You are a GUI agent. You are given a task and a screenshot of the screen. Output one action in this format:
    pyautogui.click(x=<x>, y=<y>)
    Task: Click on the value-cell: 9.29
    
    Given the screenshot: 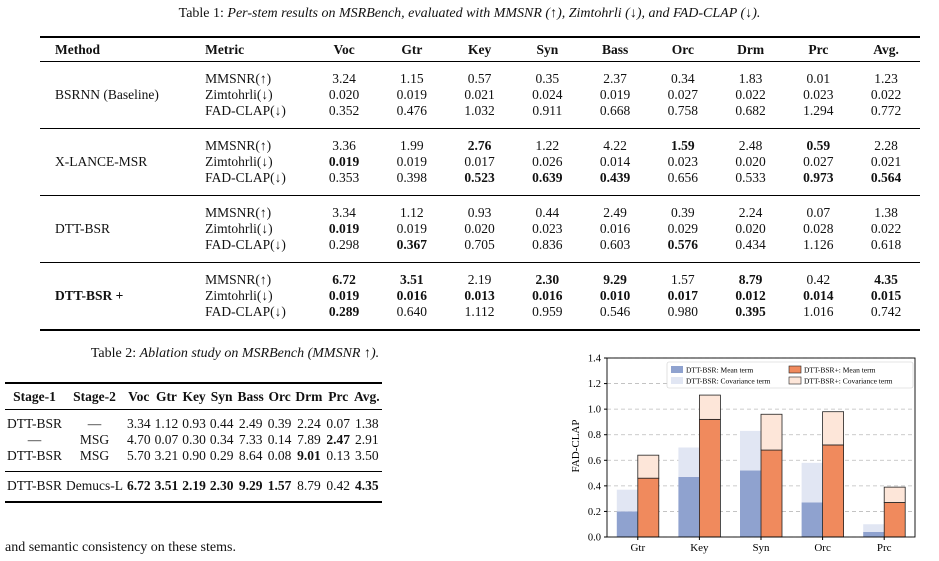 What is the action you would take?
    pyautogui.click(x=615, y=279)
    